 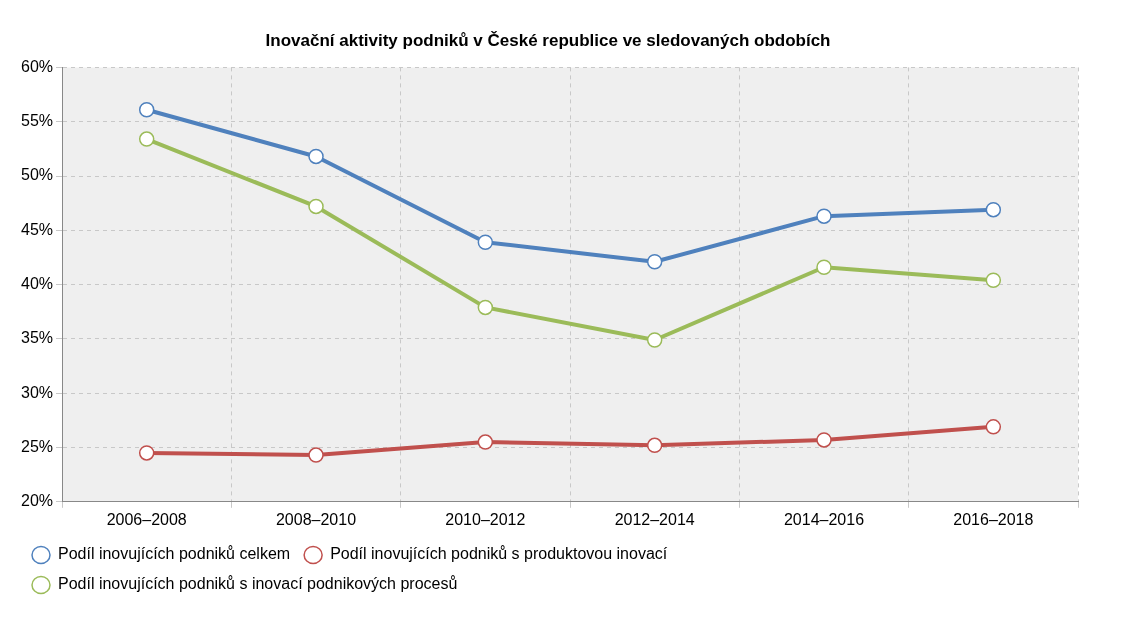 I want to click on legend-label: Podíl inovujících podniků s inovací podnikových procesů, so click(x=258, y=584).